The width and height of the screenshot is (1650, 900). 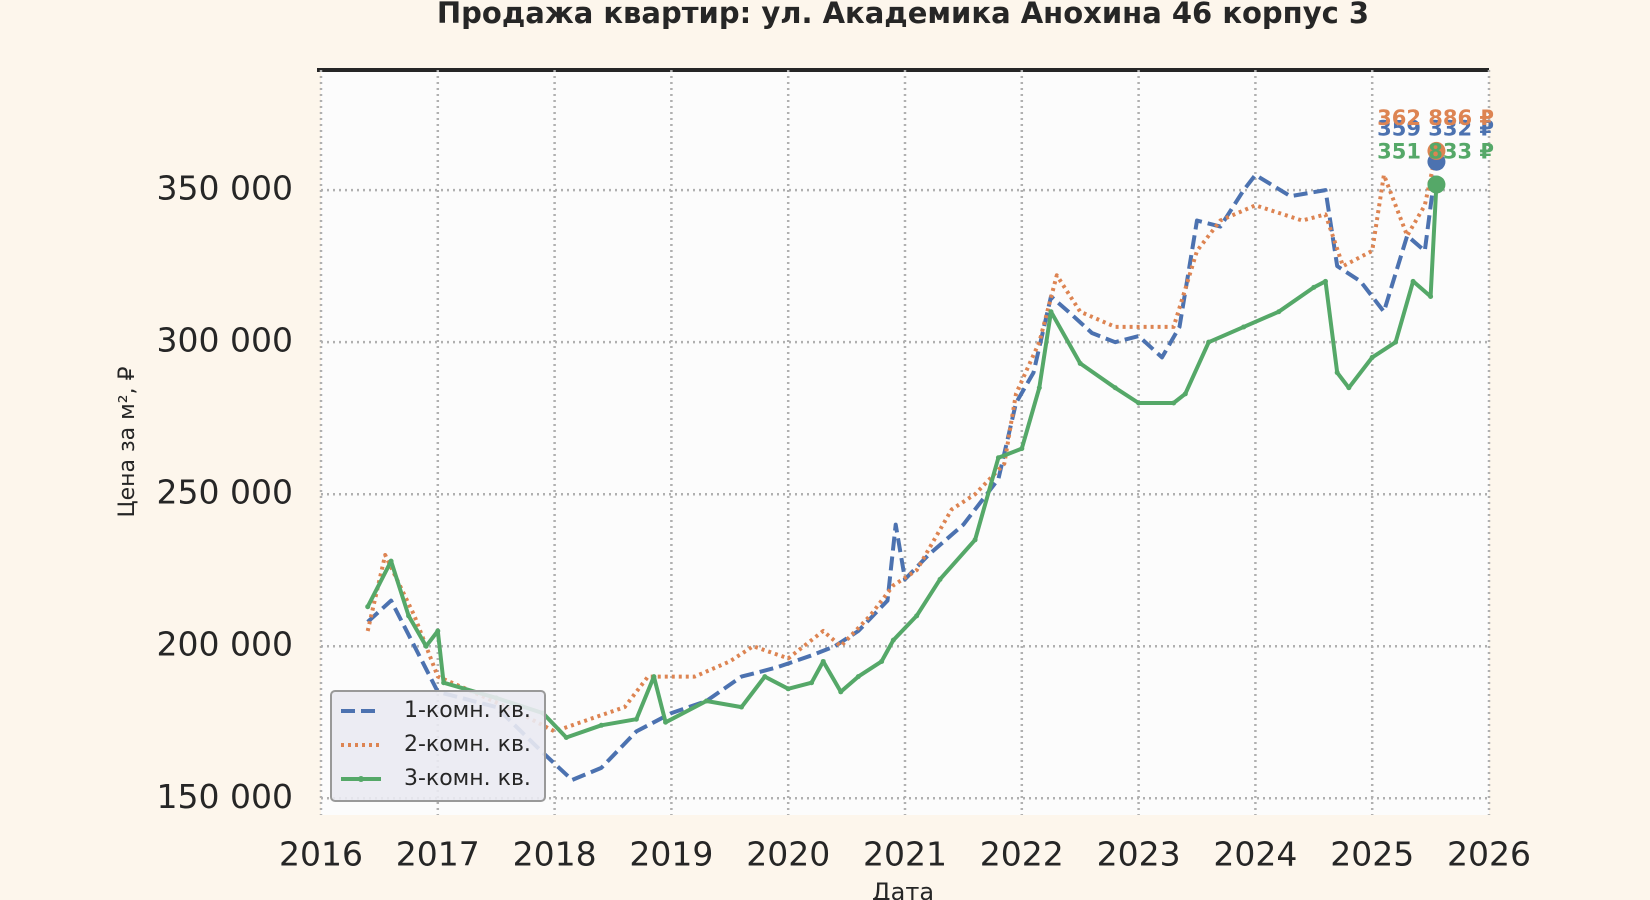 What do you see at coordinates (788, 854) in the screenshot?
I see `x-tick-label: 2020` at bounding box center [788, 854].